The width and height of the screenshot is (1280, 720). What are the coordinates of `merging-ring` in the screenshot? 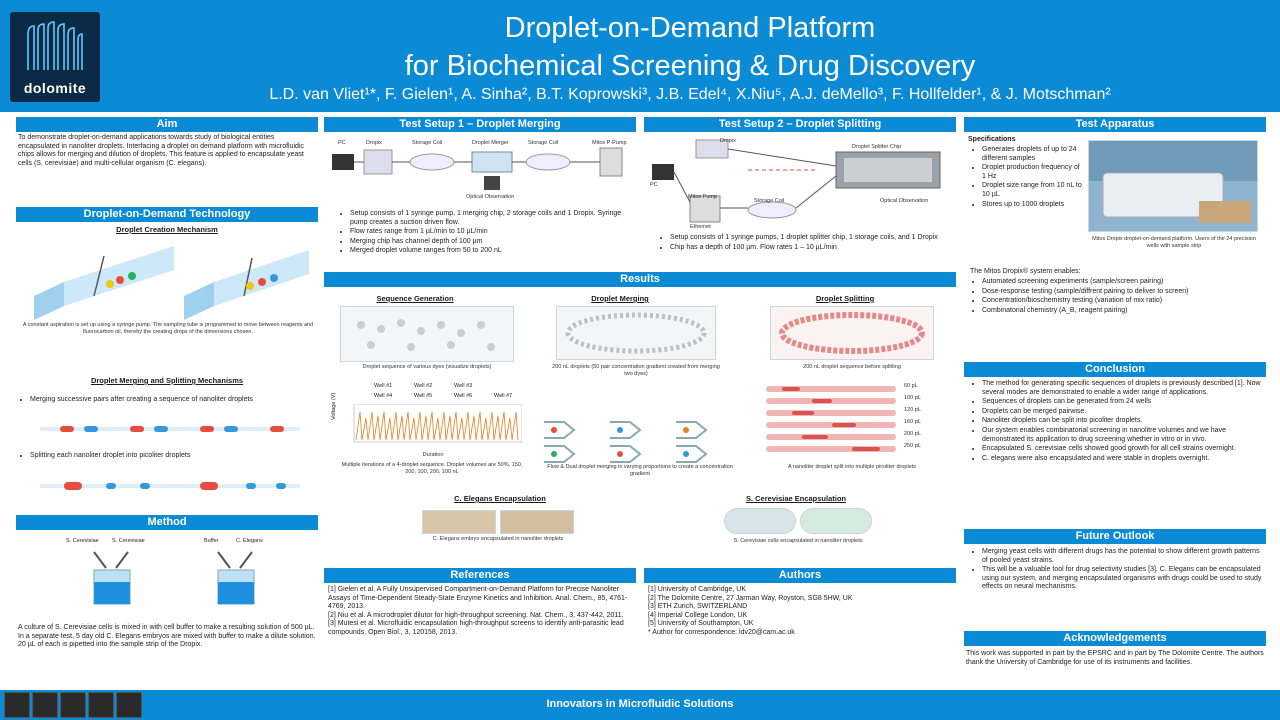 It's located at (636, 333).